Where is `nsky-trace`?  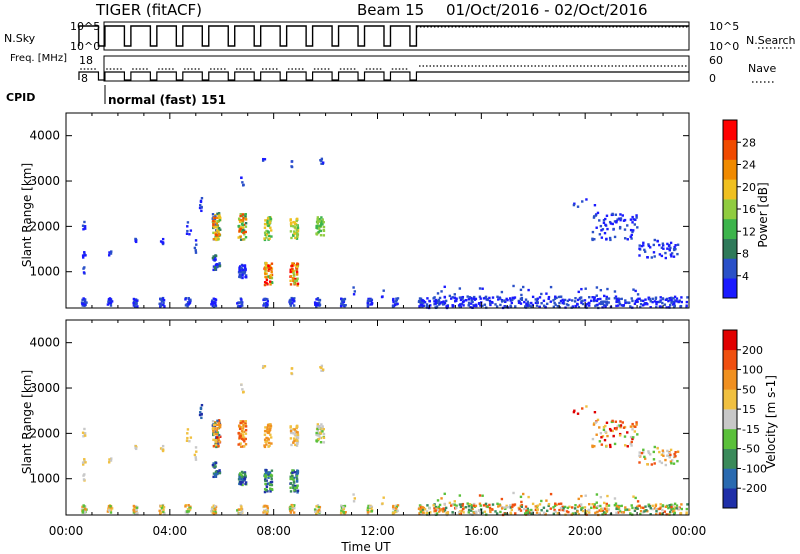
nsky-trace is located at coordinates (383, 36).